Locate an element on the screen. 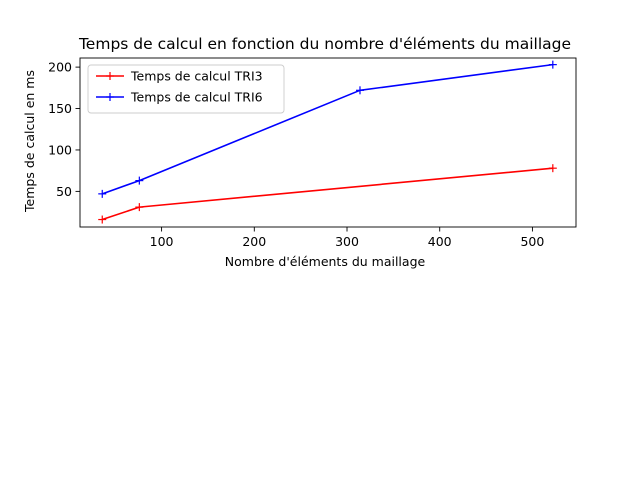 This screenshot has height=480, width=640. legend-entry-2: Temps de calcul TRI6 is located at coordinates (179, 97).